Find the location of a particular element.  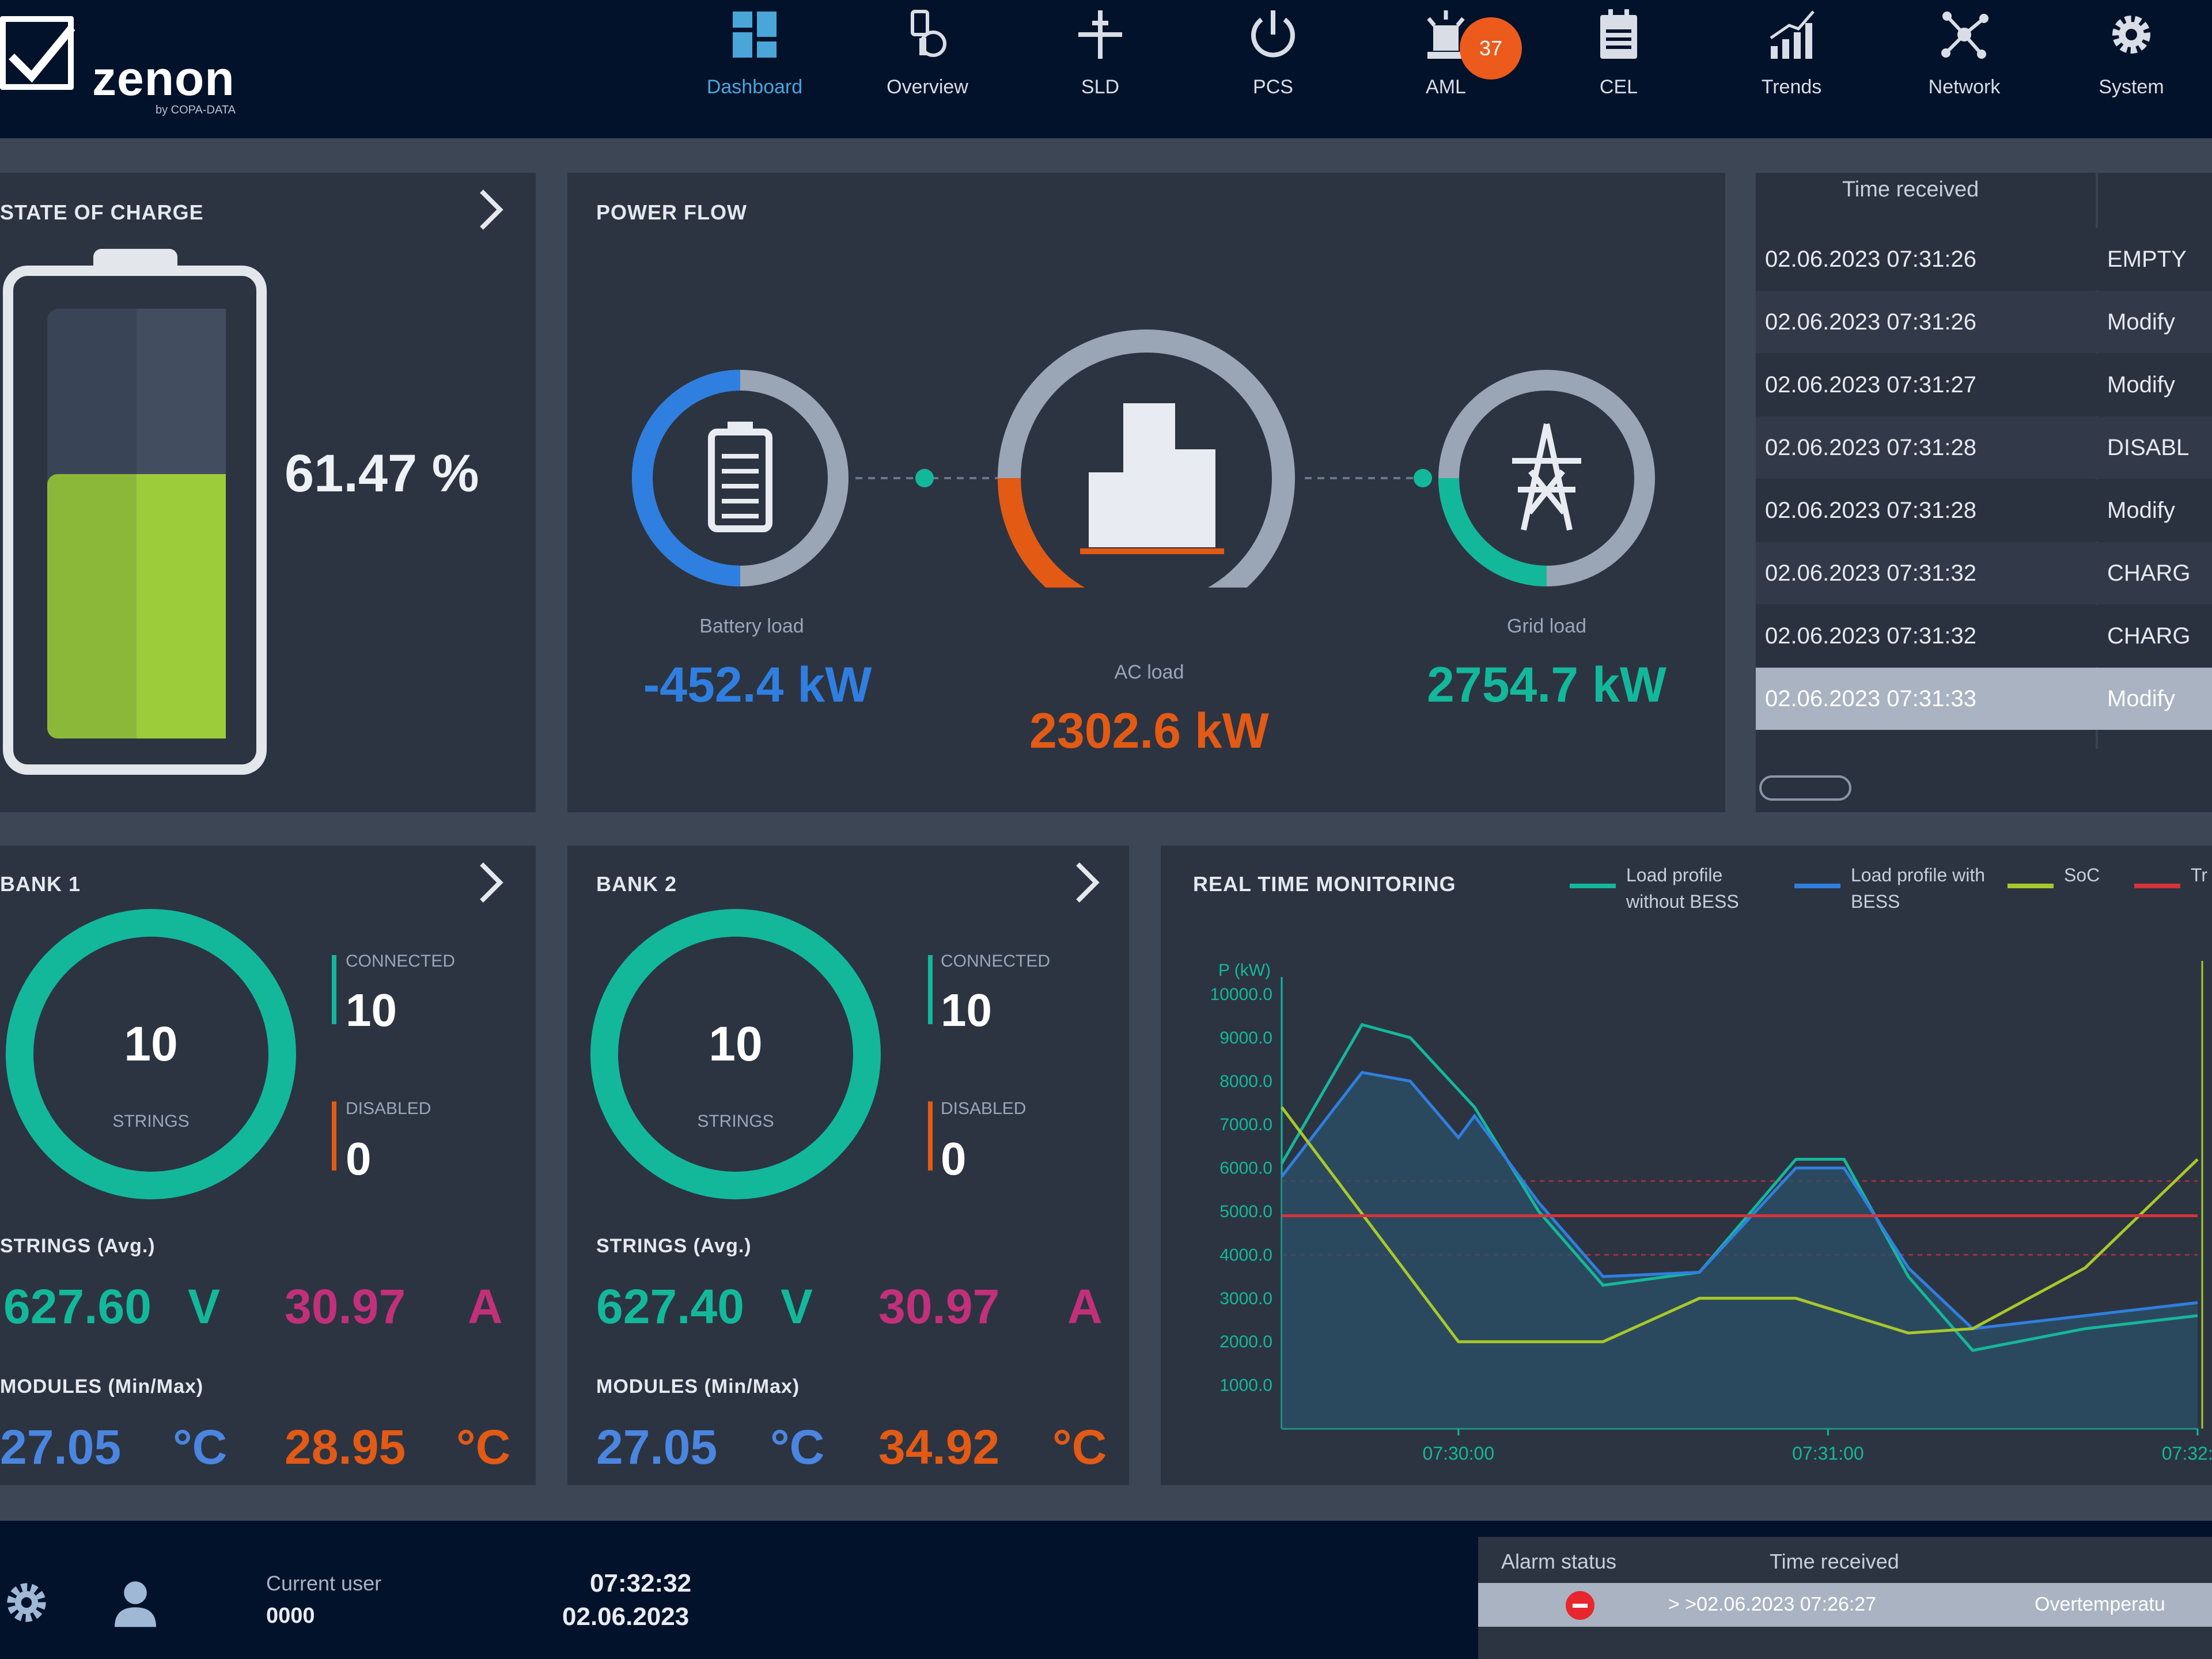

y-tick-label: 7000.0 is located at coordinates (1245, 1124).